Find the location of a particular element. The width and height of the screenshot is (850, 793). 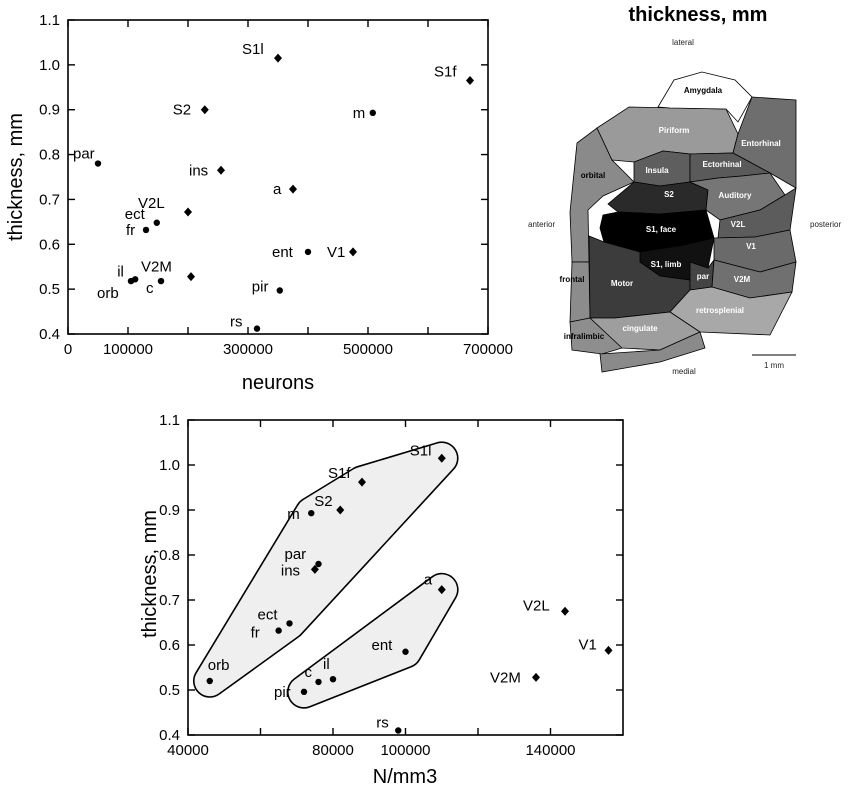

point-label-m: m is located at coordinates (359, 113).